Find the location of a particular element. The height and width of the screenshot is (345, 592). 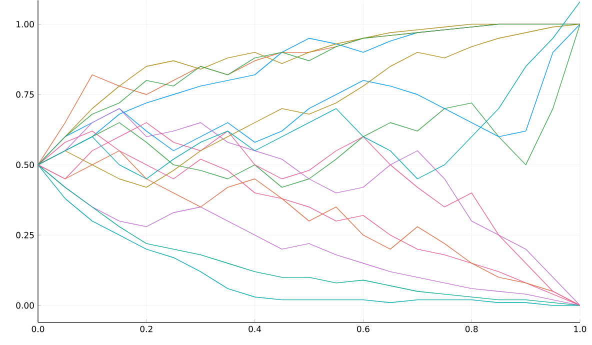

x-tick-label: 0.0 is located at coordinates (38, 329).